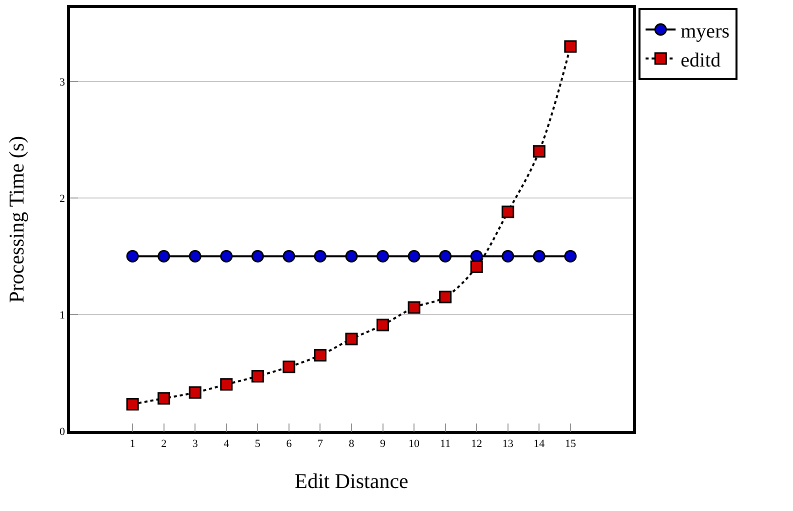 This screenshot has width=793, height=511. What do you see at coordinates (289, 444) in the screenshot?
I see `x-tick-label: 6` at bounding box center [289, 444].